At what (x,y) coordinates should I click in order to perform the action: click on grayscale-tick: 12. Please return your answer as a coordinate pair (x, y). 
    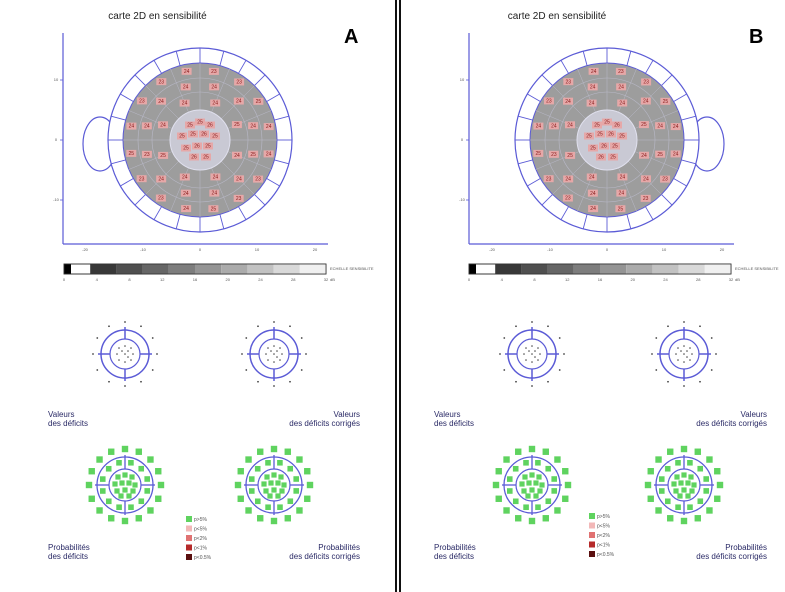
    Looking at the image, I should click on (162, 279).